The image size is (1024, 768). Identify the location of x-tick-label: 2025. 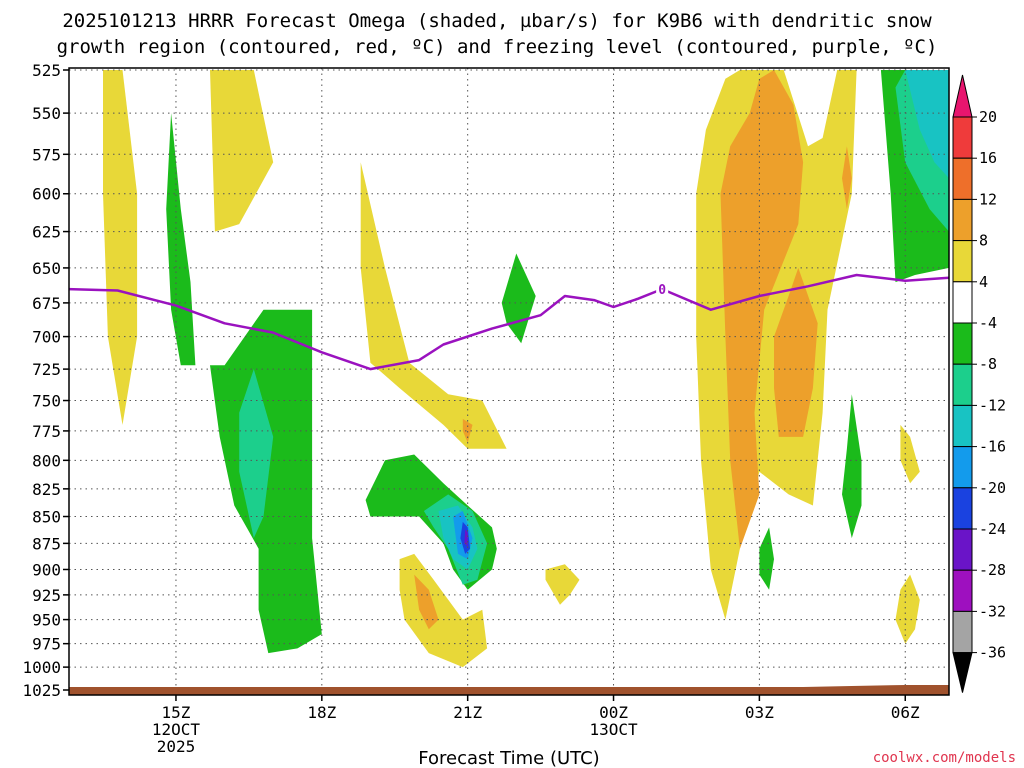
(176, 746).